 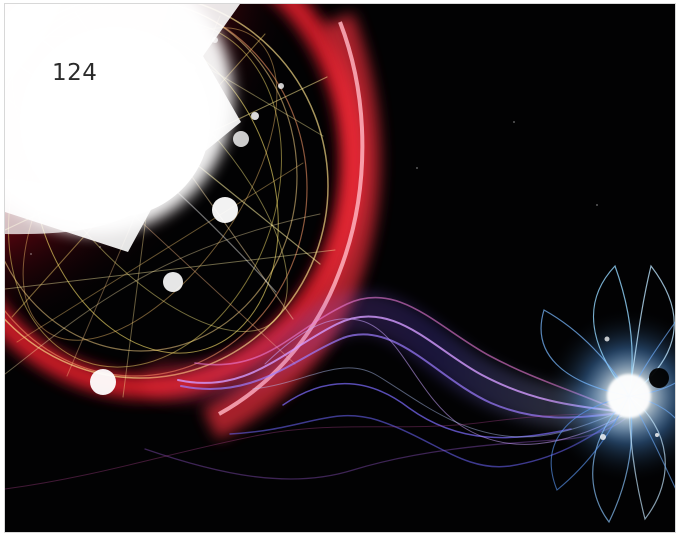 I want to click on blue-flower-burst, so click(x=607, y=394).